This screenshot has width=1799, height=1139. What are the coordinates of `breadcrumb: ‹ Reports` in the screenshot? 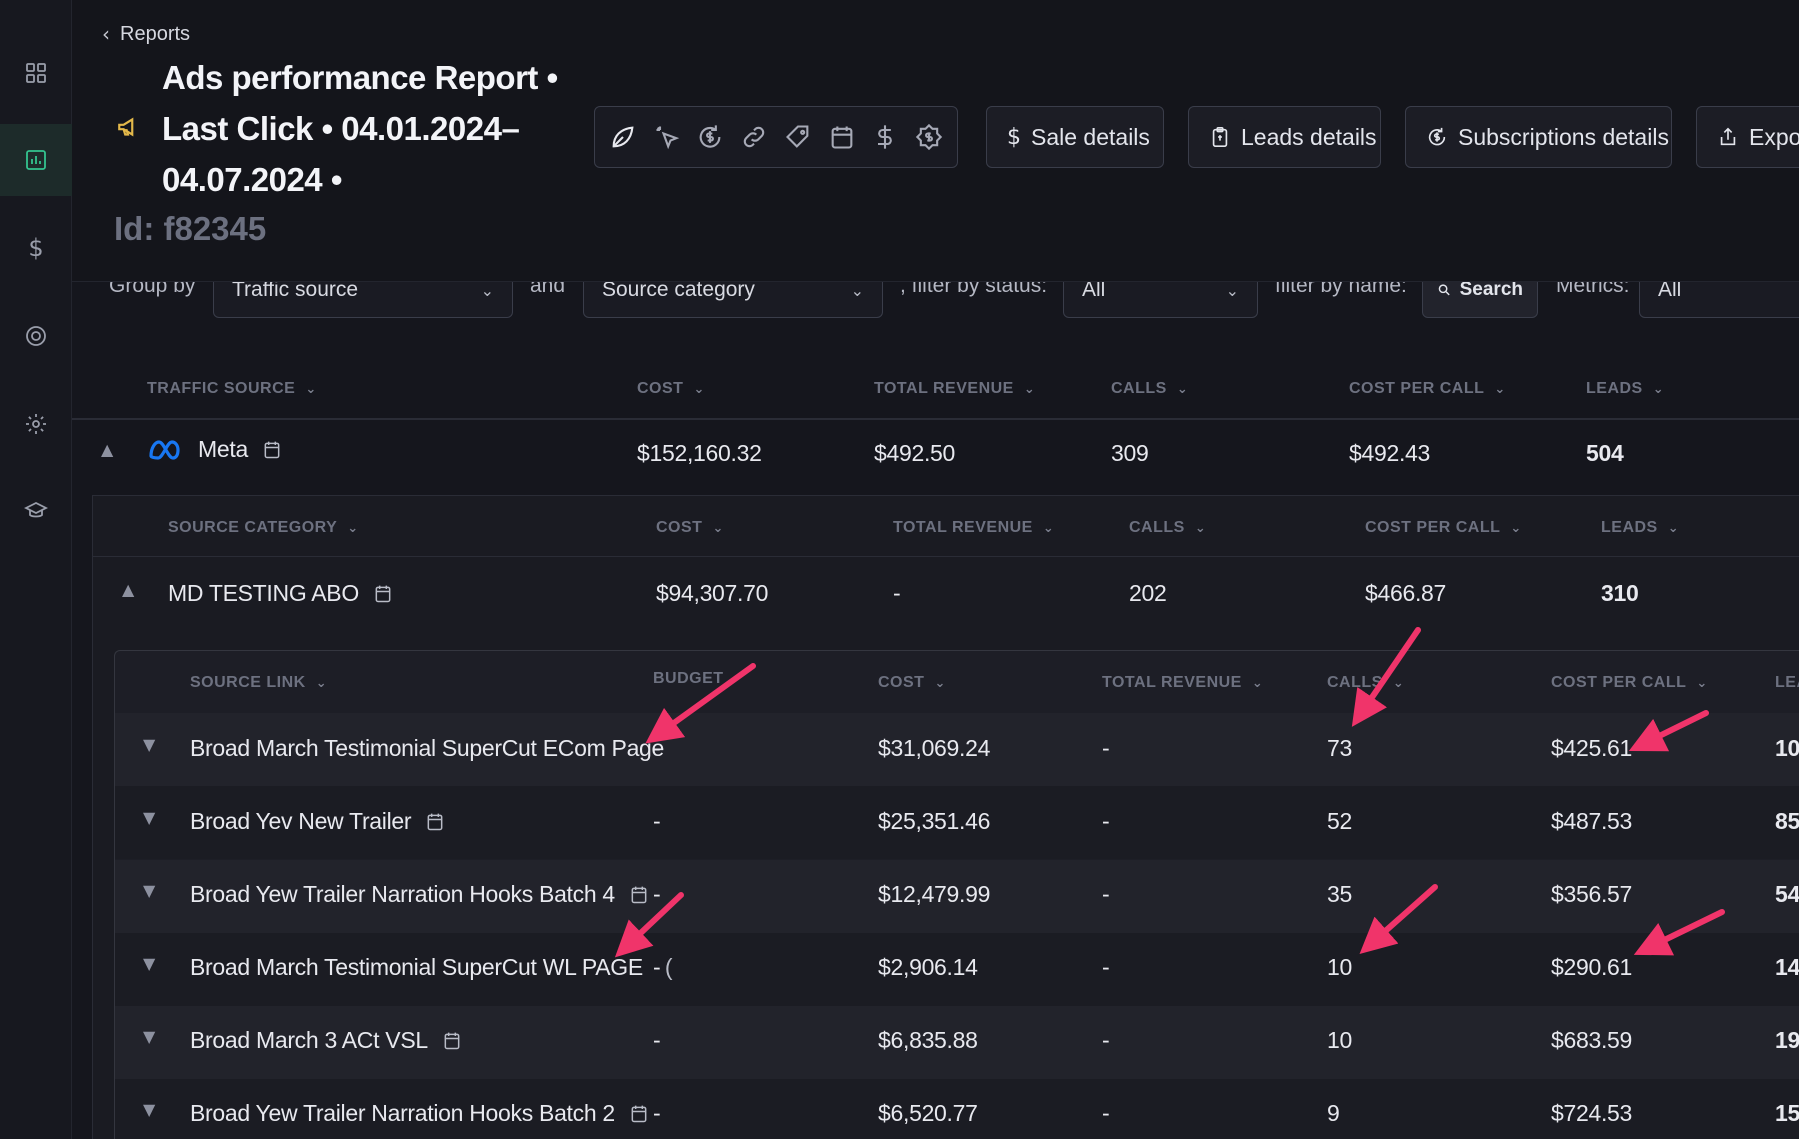 It's located at (146, 34).